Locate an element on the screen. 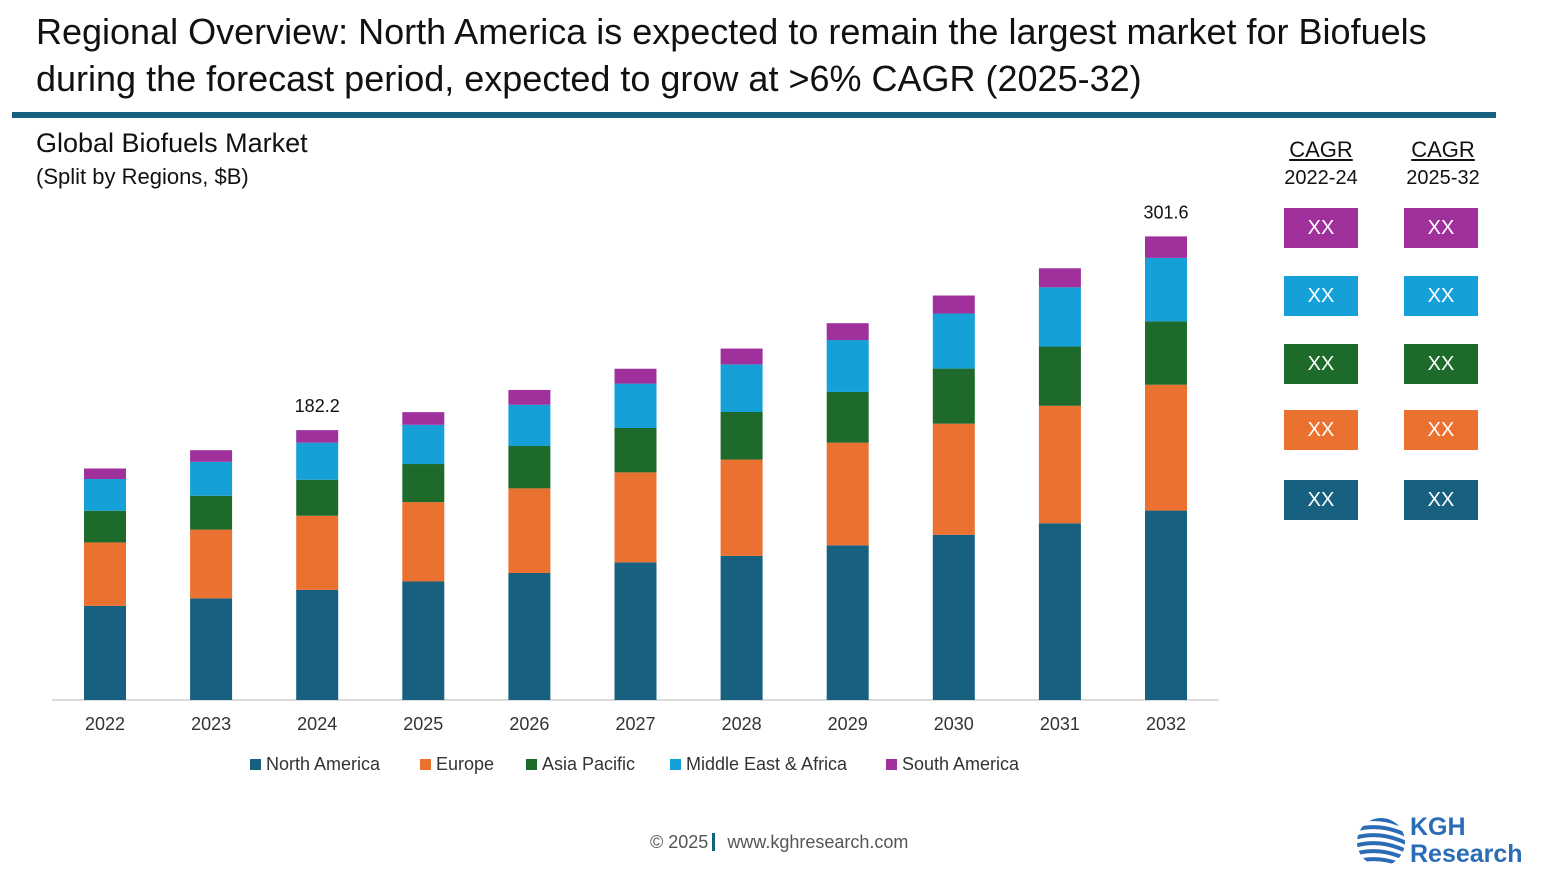 This screenshot has height=892, width=1556. bar-asia-pacific-2032 is located at coordinates (1166, 353).